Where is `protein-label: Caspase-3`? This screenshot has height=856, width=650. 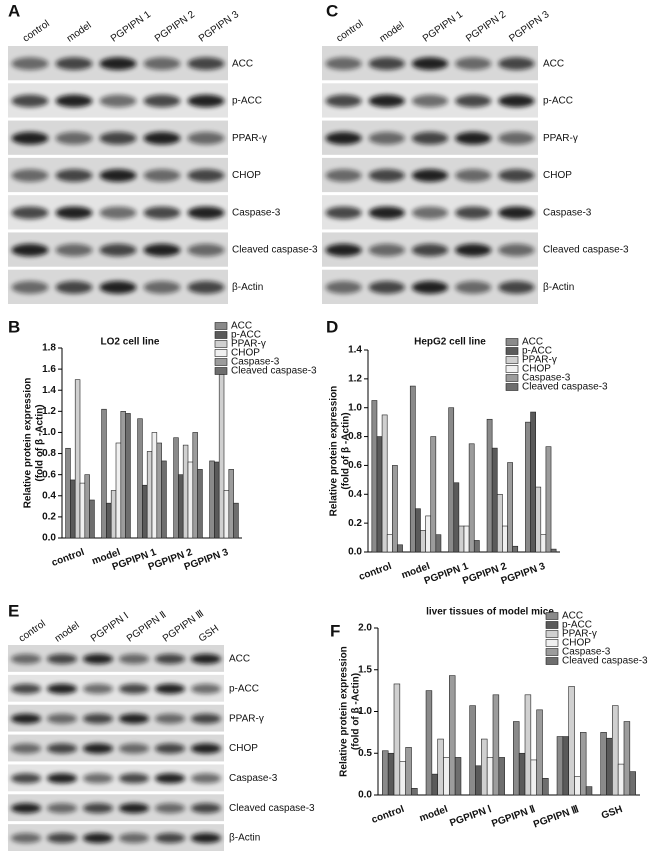
protein-label: Caspase-3 is located at coordinates (567, 212).